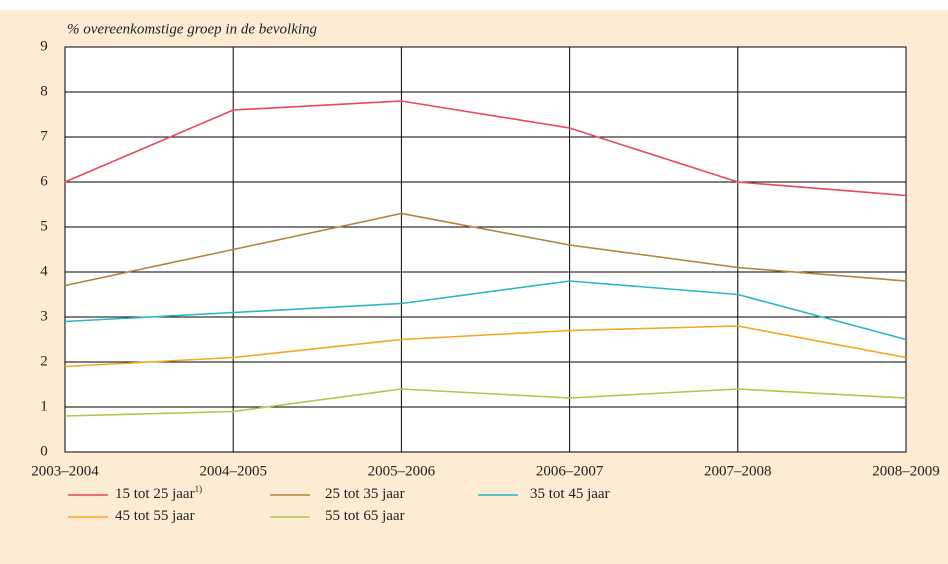  I want to click on y-axis-label: % overeenkomstige groep in de bevolking, so click(192, 29).